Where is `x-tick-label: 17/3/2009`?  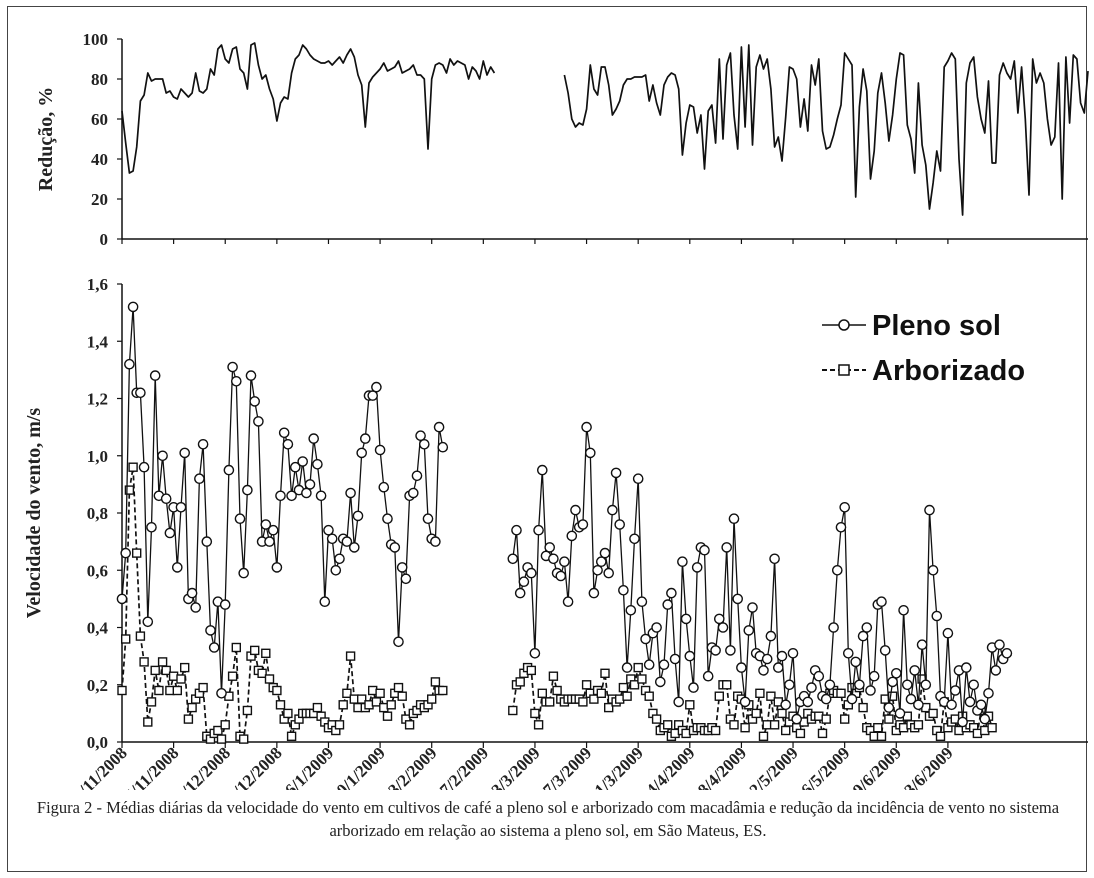 x-tick-label: 17/3/2009 is located at coordinates (564, 766).